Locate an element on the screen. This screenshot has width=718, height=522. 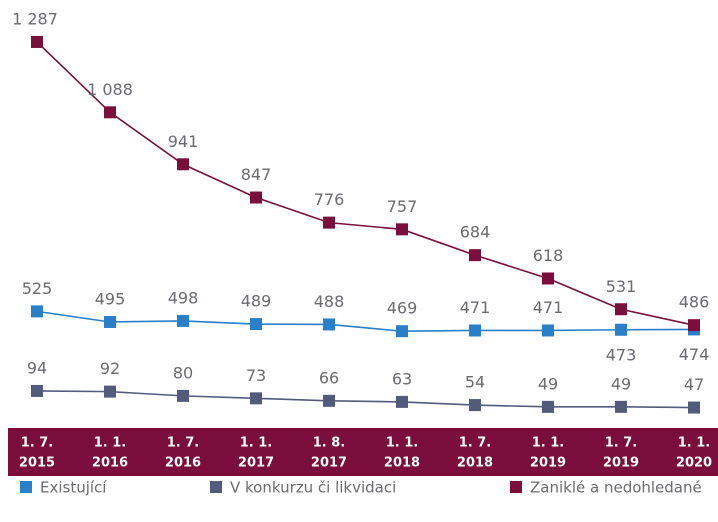
data-label: 618 is located at coordinates (548, 255).